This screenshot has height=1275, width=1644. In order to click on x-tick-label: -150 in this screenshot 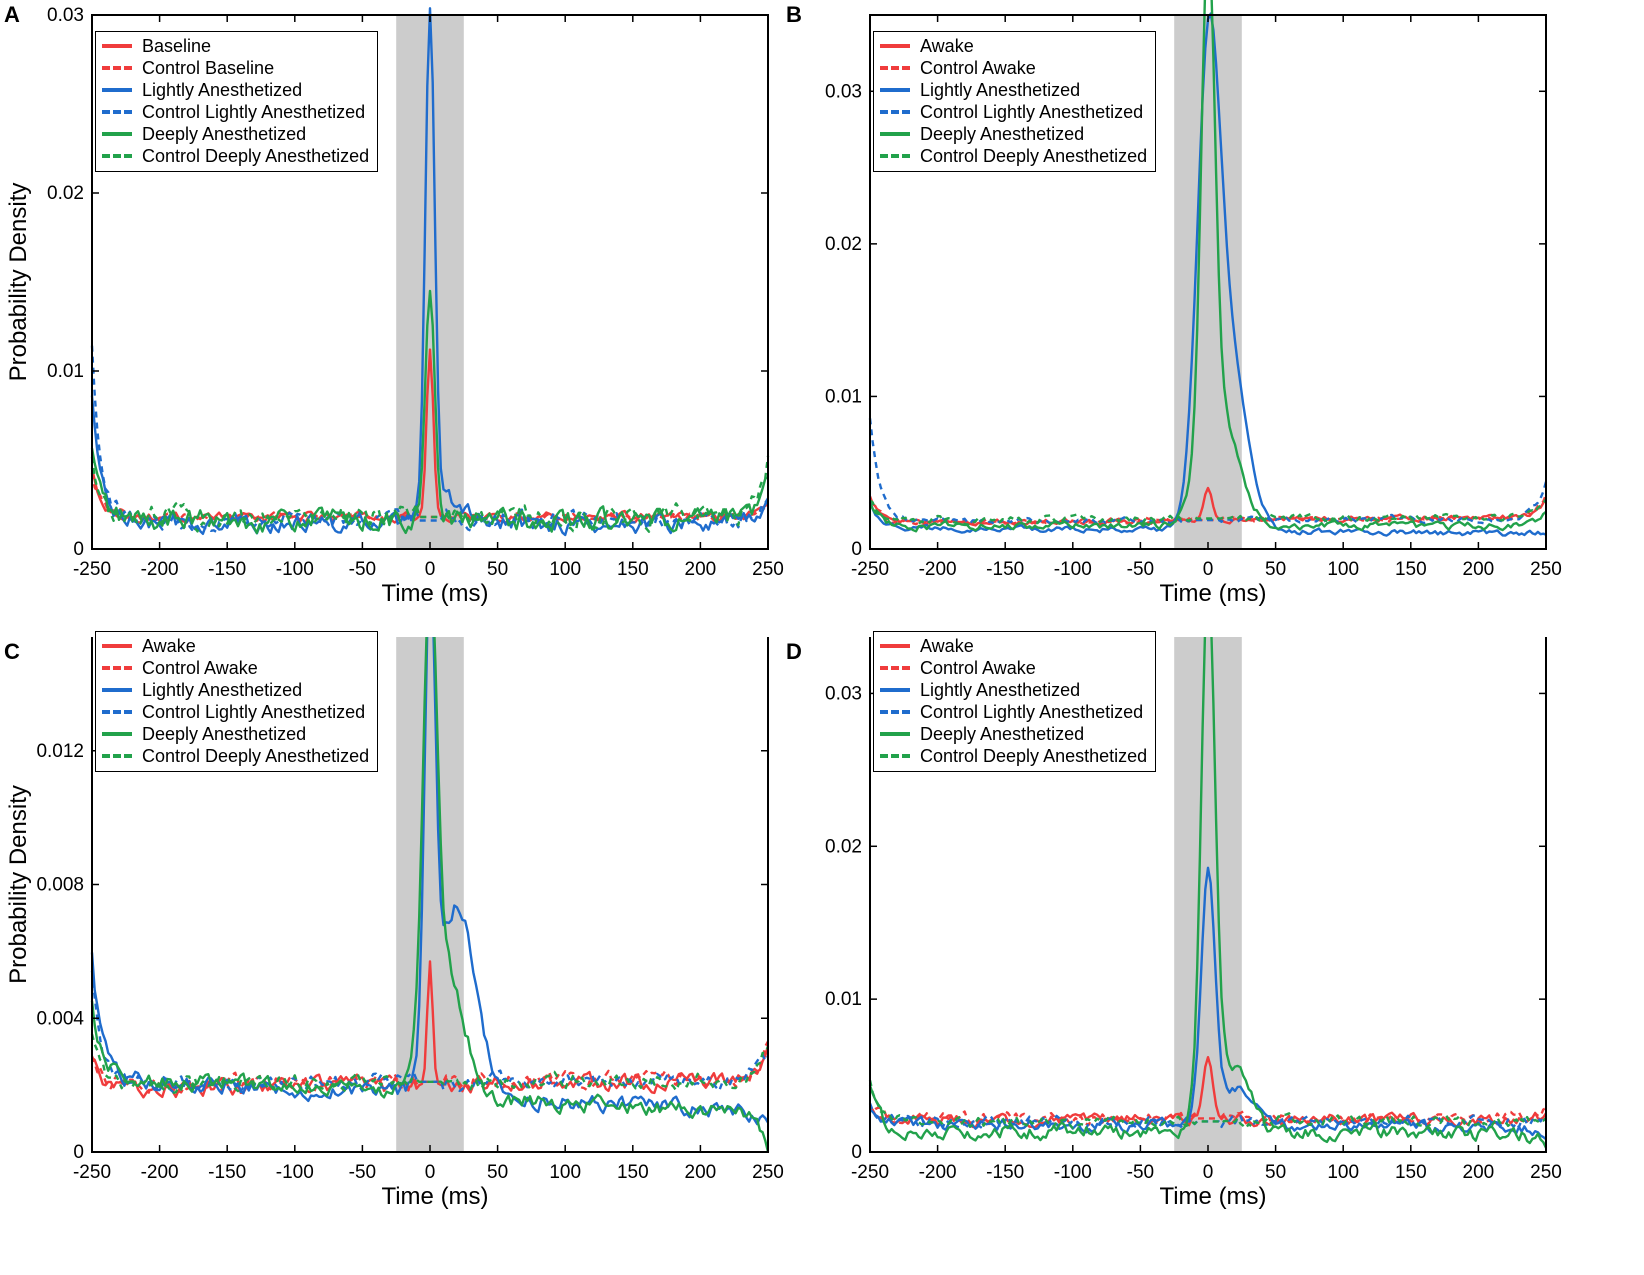, I will do `click(227, 569)`.